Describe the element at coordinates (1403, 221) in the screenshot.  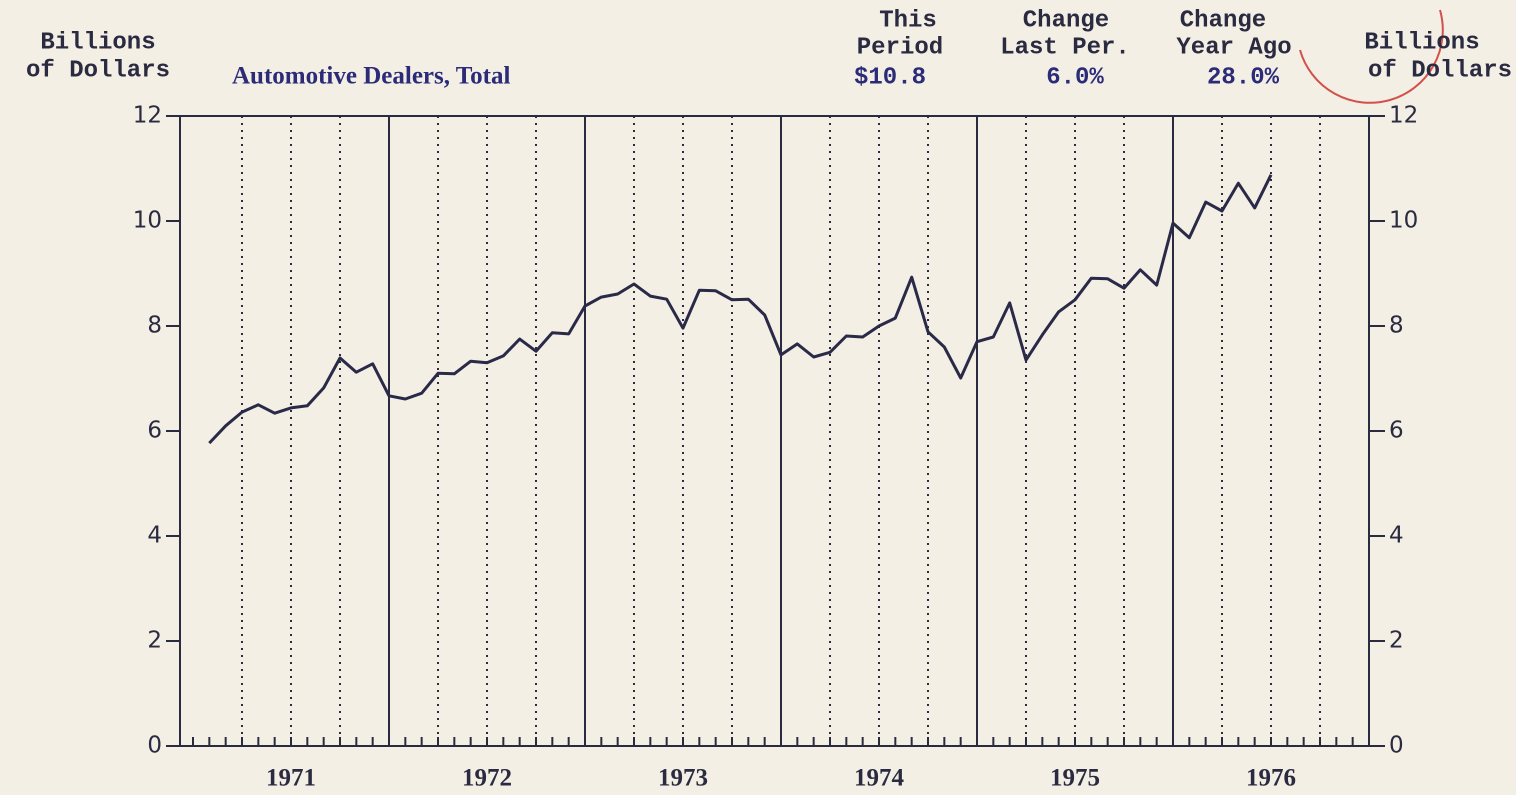
I see `y2-tick-label: 10` at that location.